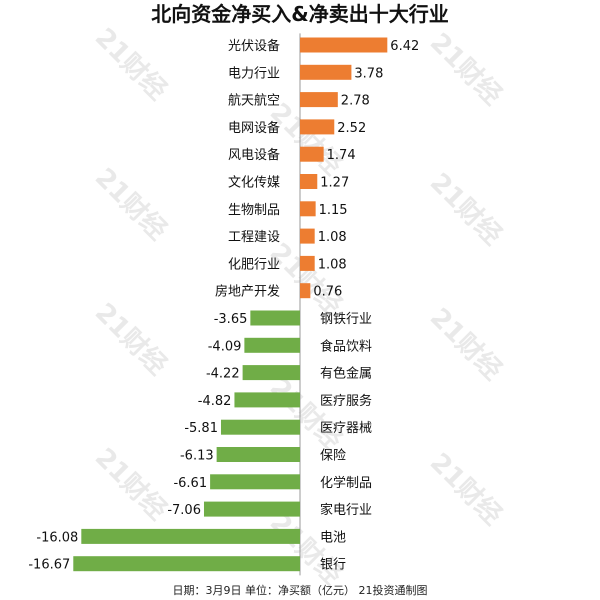 The width and height of the screenshot is (600, 600). I want to click on value-label: -6.13, so click(197, 456).